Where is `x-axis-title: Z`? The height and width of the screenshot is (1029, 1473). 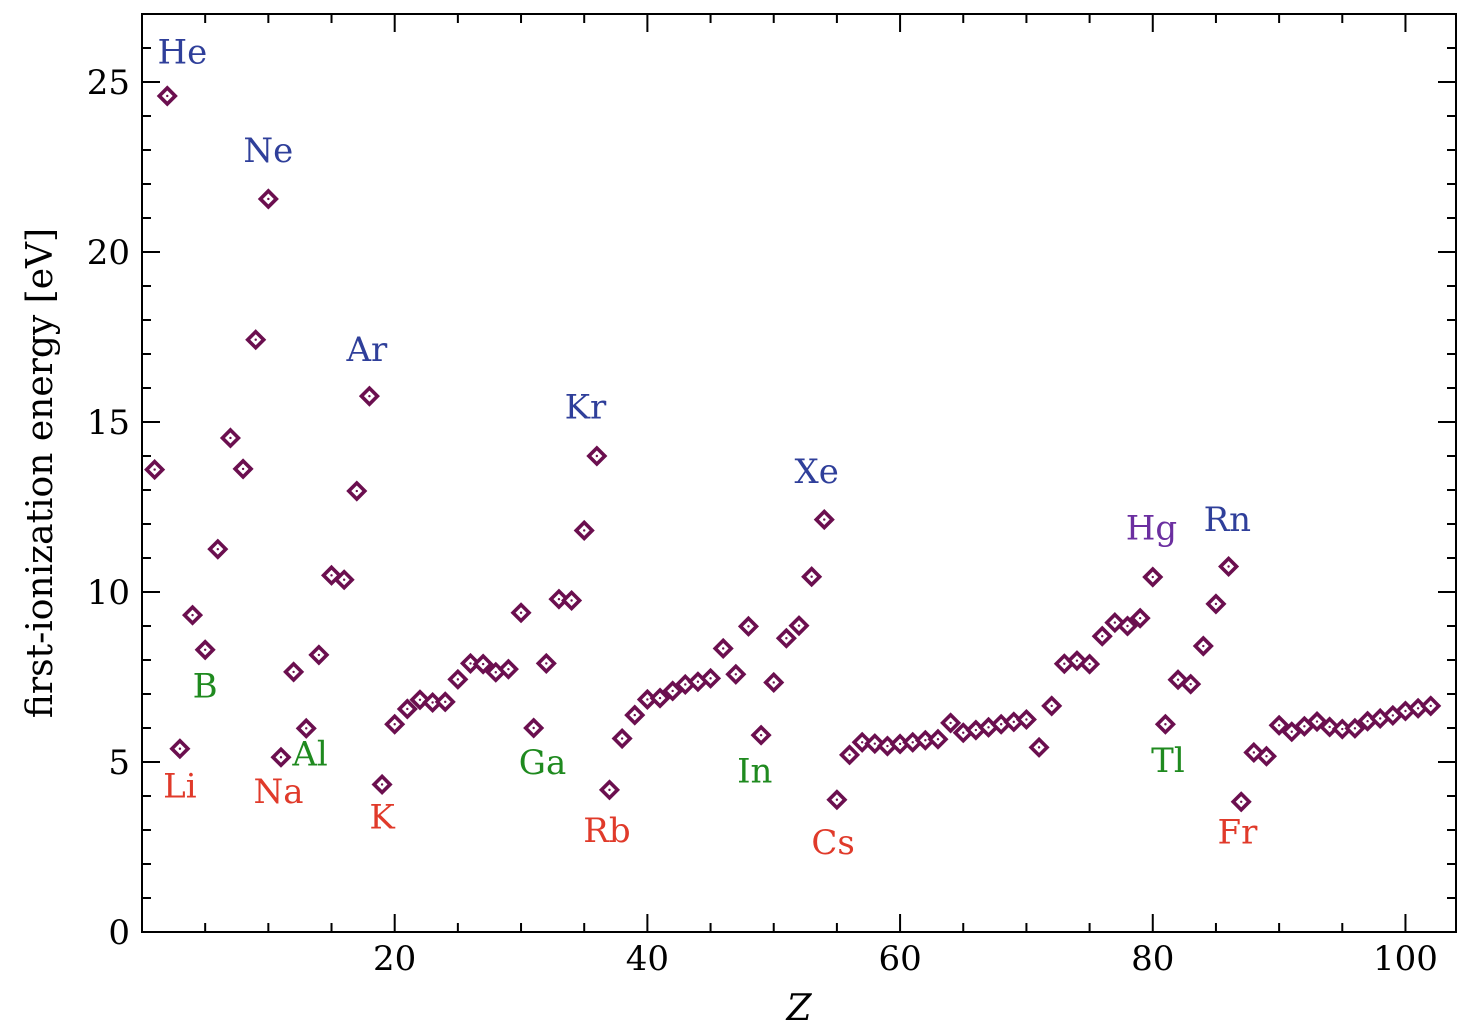
x-axis-title: Z is located at coordinates (798, 1008).